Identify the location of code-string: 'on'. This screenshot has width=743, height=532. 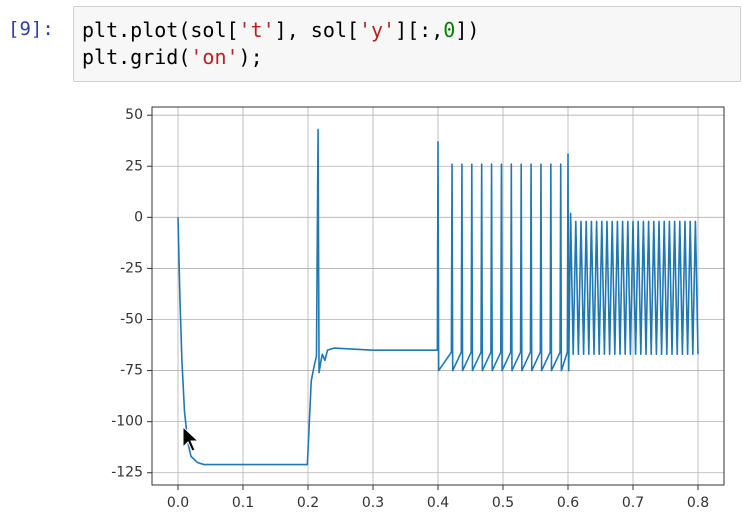
(214, 57).